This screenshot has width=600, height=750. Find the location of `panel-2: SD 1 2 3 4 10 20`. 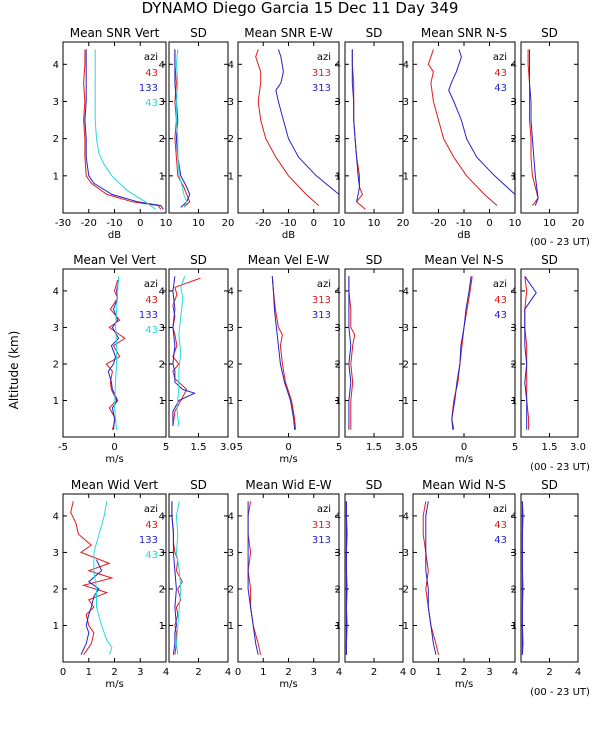

panel-2: SD 1 2 3 4 10 20 is located at coordinates (197, 127).